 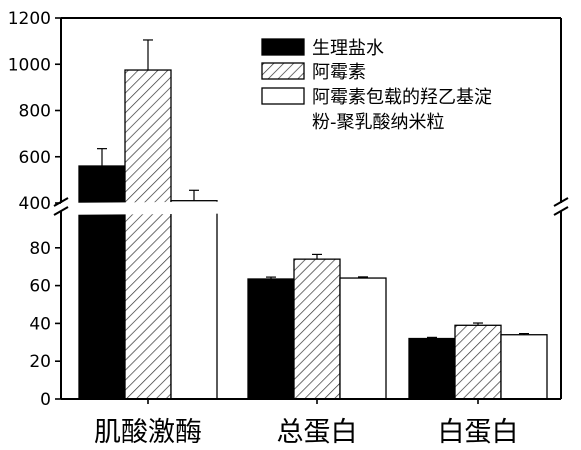 I want to click on y-tick-label-1000: 1000, so click(x=29, y=65).